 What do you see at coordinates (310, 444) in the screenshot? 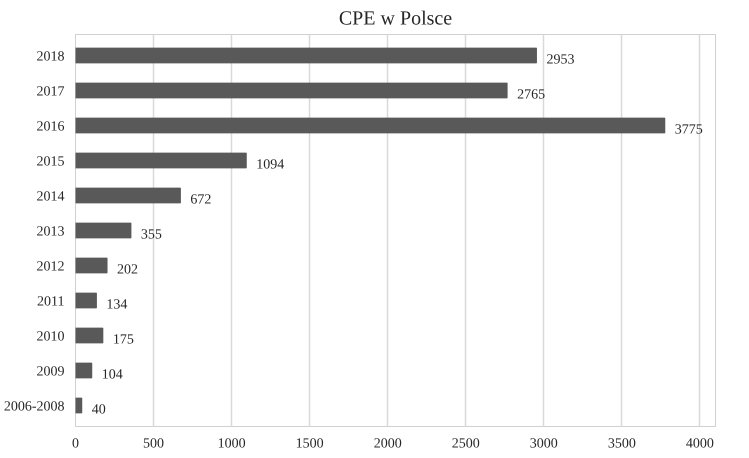
I see `x-tick-label: 1500` at bounding box center [310, 444].